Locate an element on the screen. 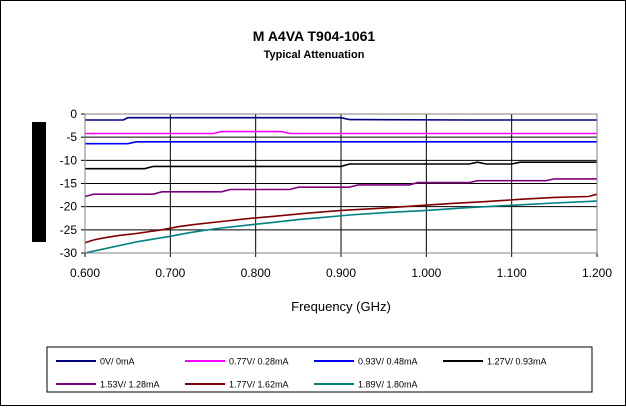 The width and height of the screenshot is (626, 410). y-tick-label: -10 is located at coordinates (69, 160).